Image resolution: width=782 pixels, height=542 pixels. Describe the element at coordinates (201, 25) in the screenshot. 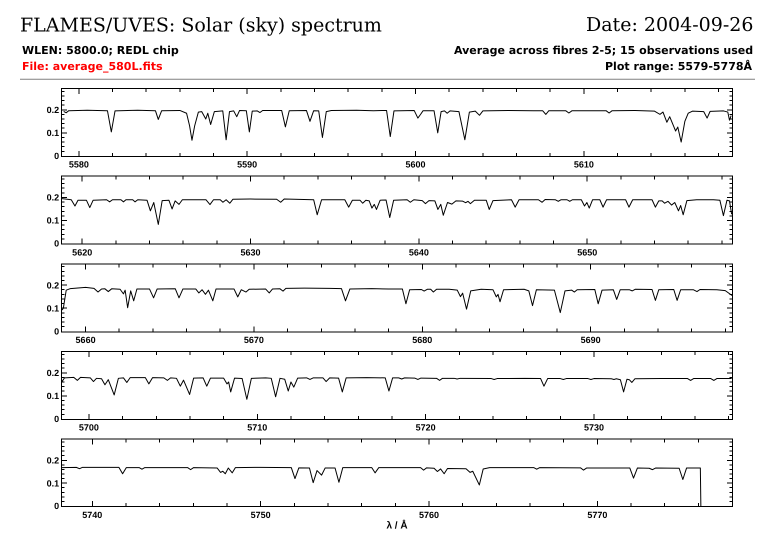

I see `chart-title: FLAMES/UVES: Solar (sky) spectrum` at that location.